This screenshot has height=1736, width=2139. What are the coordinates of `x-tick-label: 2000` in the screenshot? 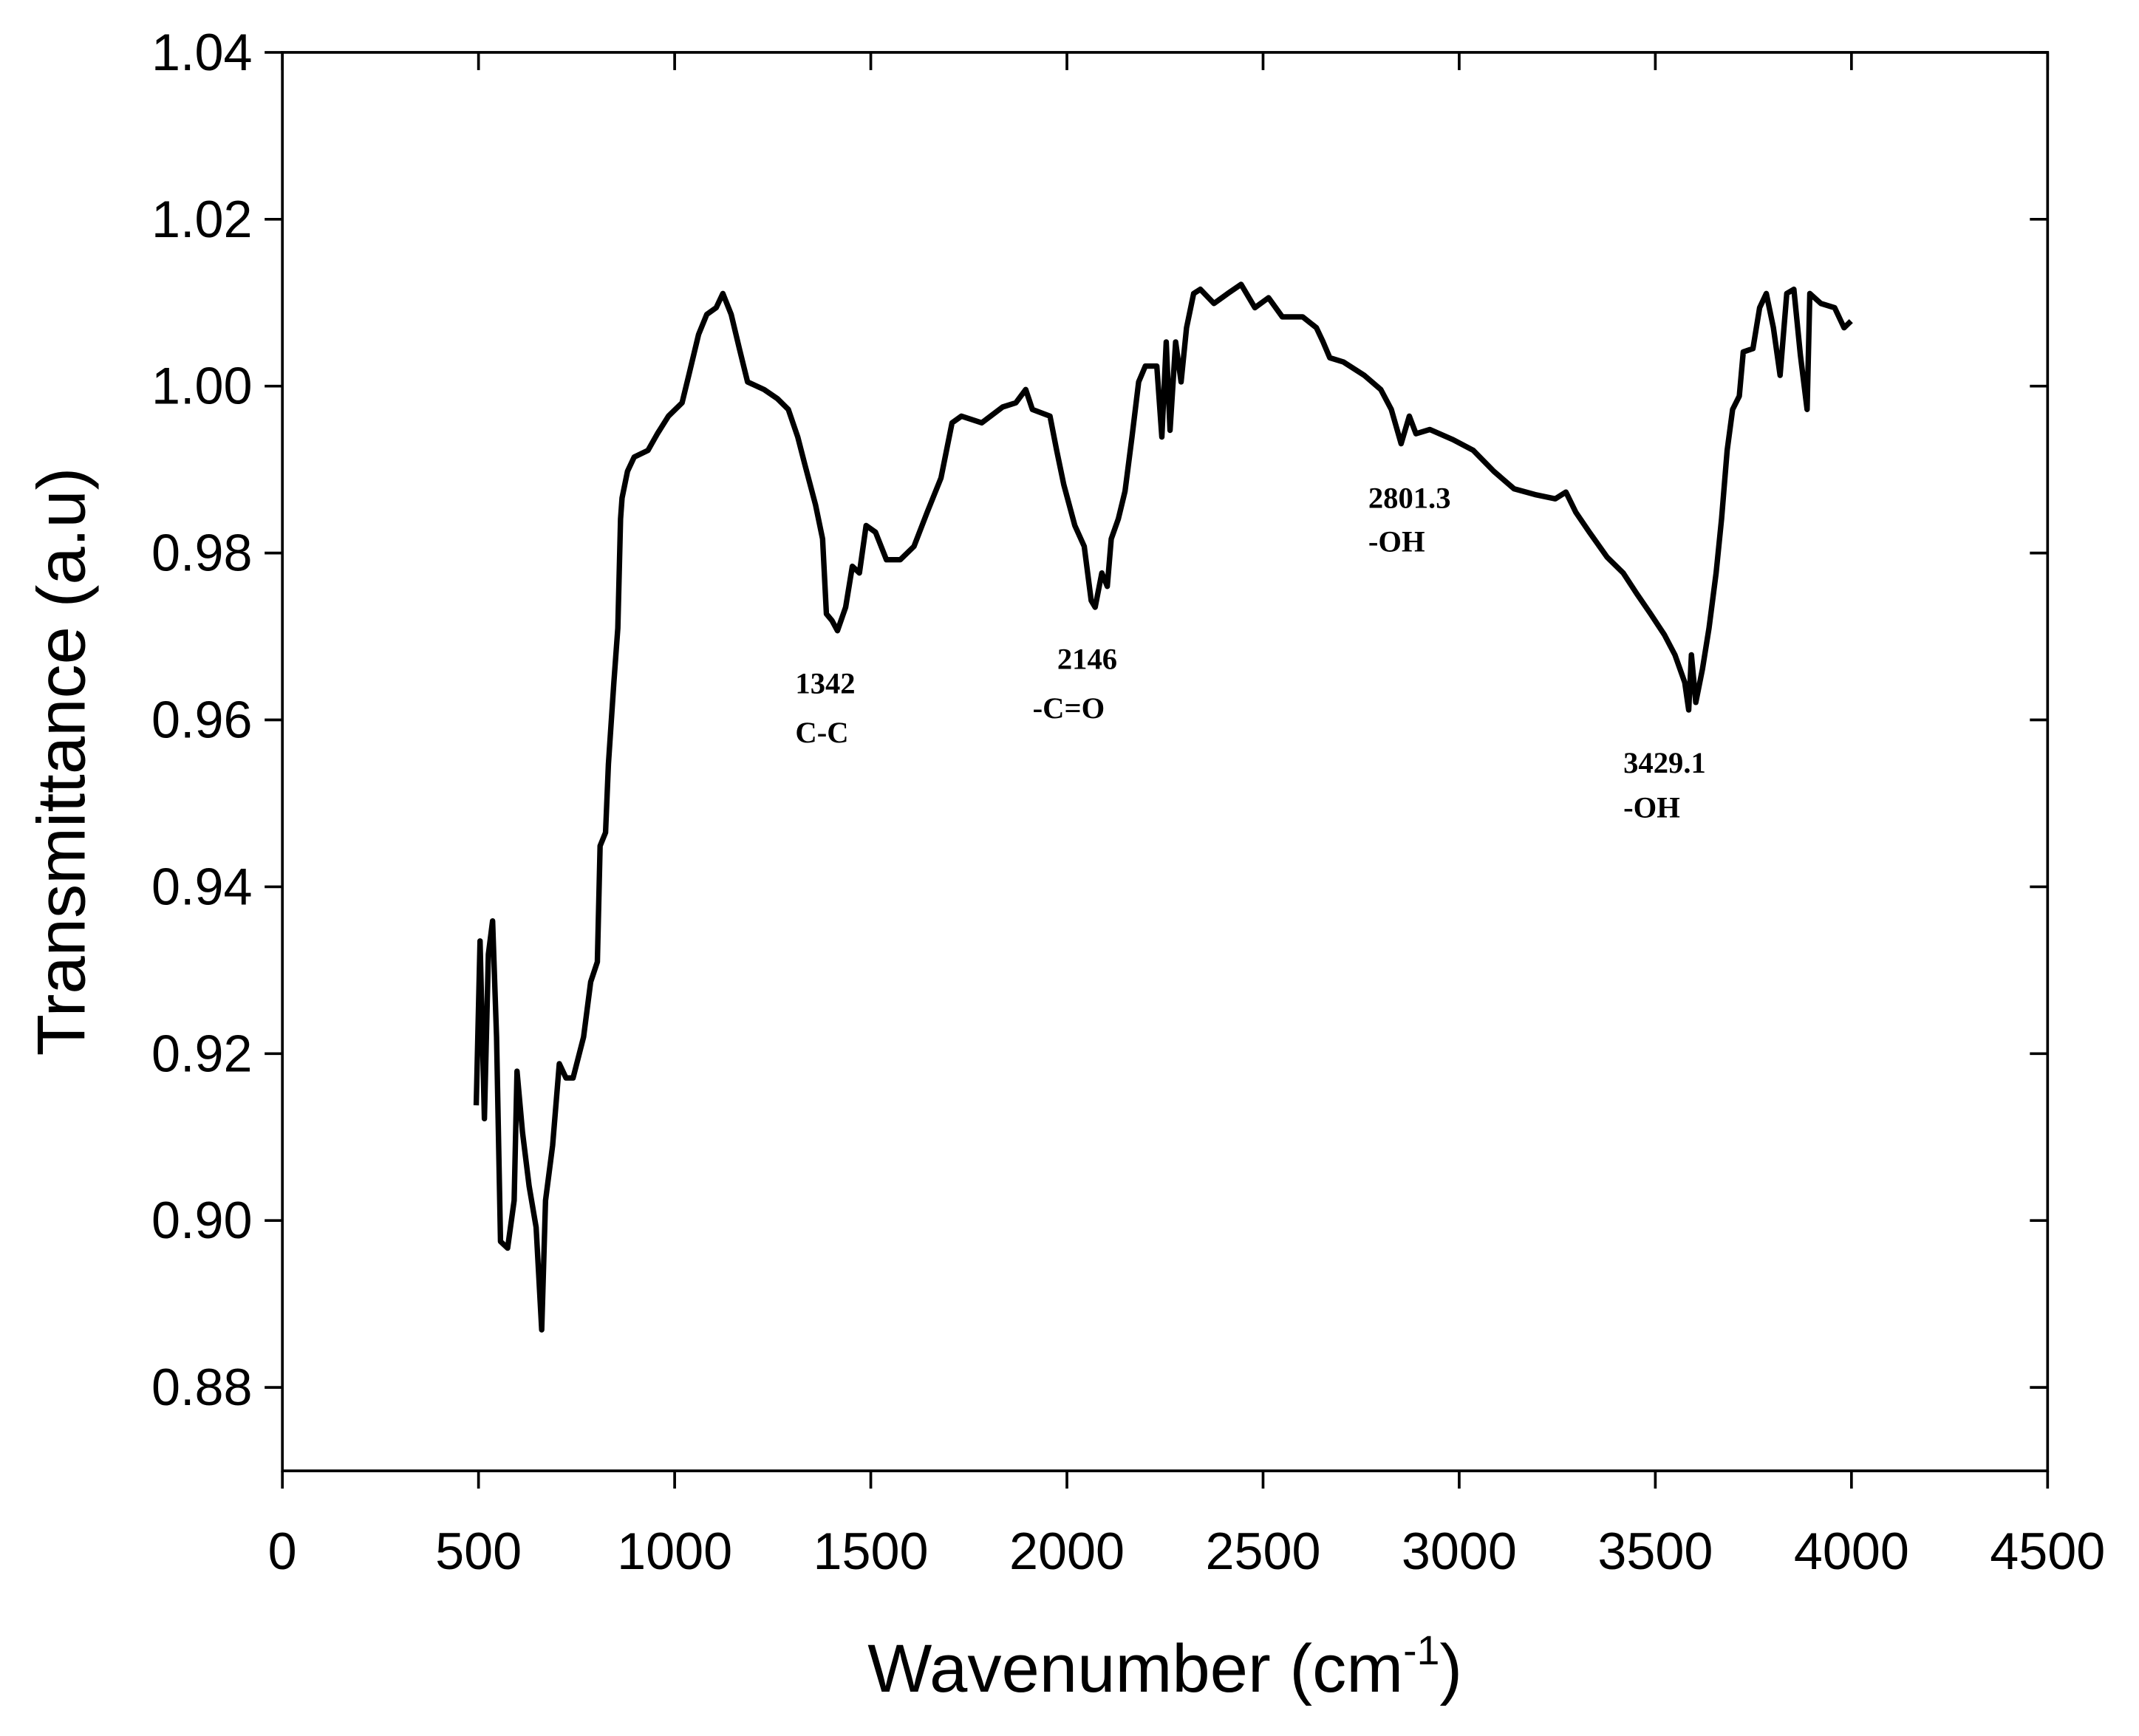 It's located at (1067, 1551).